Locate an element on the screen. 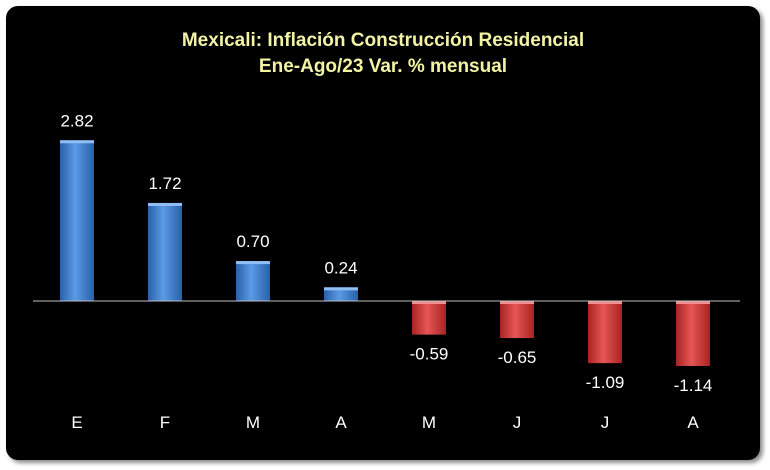 The image size is (770, 470). x-tick-label-4: A is located at coordinates (341, 422).